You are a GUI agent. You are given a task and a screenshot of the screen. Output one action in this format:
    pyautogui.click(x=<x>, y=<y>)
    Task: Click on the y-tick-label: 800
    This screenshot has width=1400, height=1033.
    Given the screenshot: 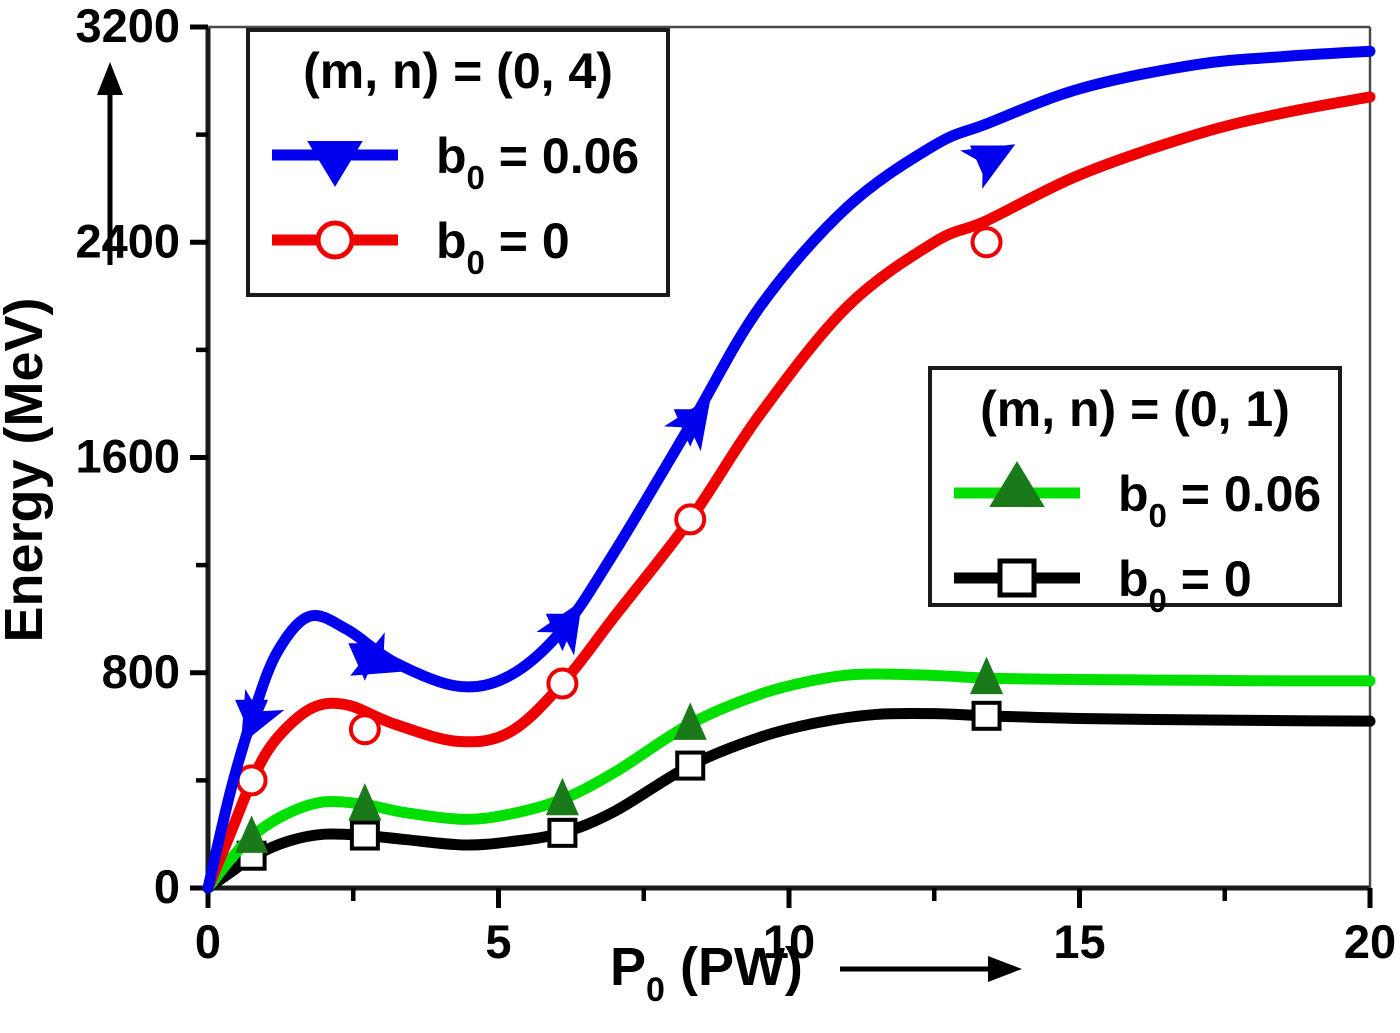 What is the action you would take?
    pyautogui.click(x=141, y=671)
    